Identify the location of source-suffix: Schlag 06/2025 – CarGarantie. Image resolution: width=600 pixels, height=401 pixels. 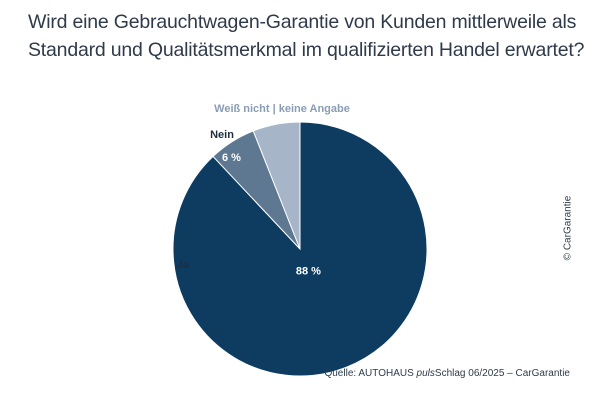
(502, 373).